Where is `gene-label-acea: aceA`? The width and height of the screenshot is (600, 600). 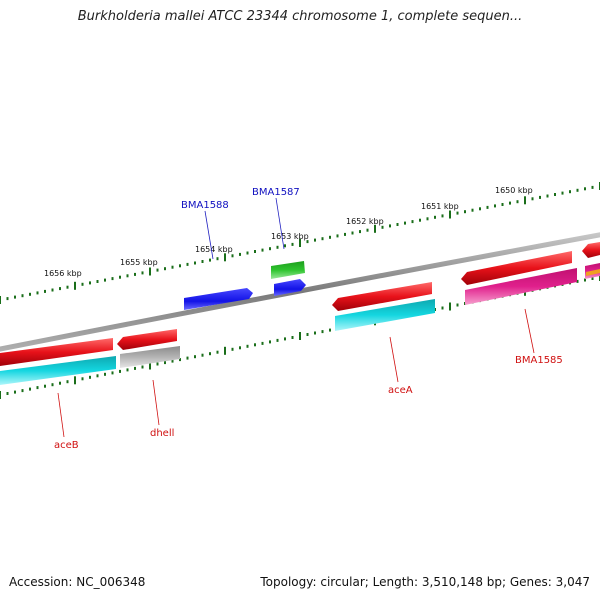 gene-label-acea: aceA is located at coordinates (400, 390).